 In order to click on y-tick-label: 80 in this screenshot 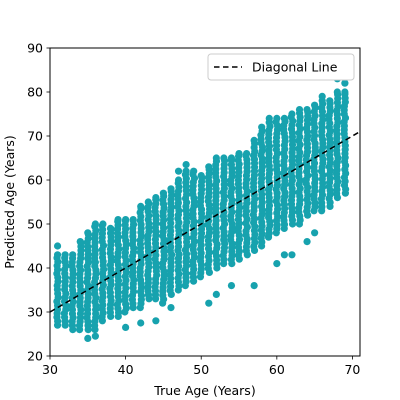, I will do `click(35, 92)`.